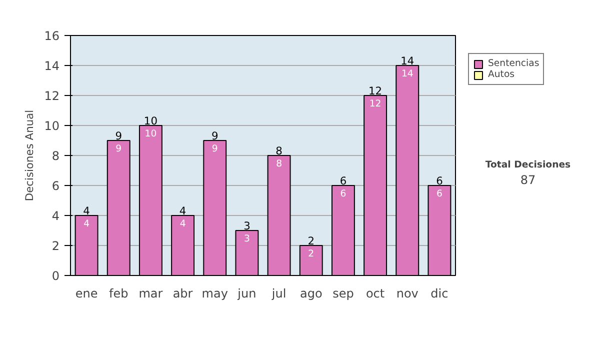 Image resolution: width=600 pixels, height=340 pixels. Describe the element at coordinates (182, 293) in the screenshot. I see `x-tick-label: abr` at that location.